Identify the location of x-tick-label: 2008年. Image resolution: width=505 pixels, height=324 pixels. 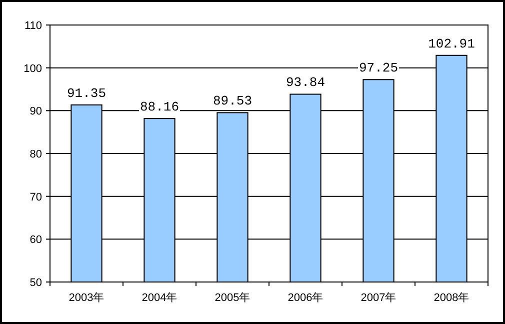
(452, 298).